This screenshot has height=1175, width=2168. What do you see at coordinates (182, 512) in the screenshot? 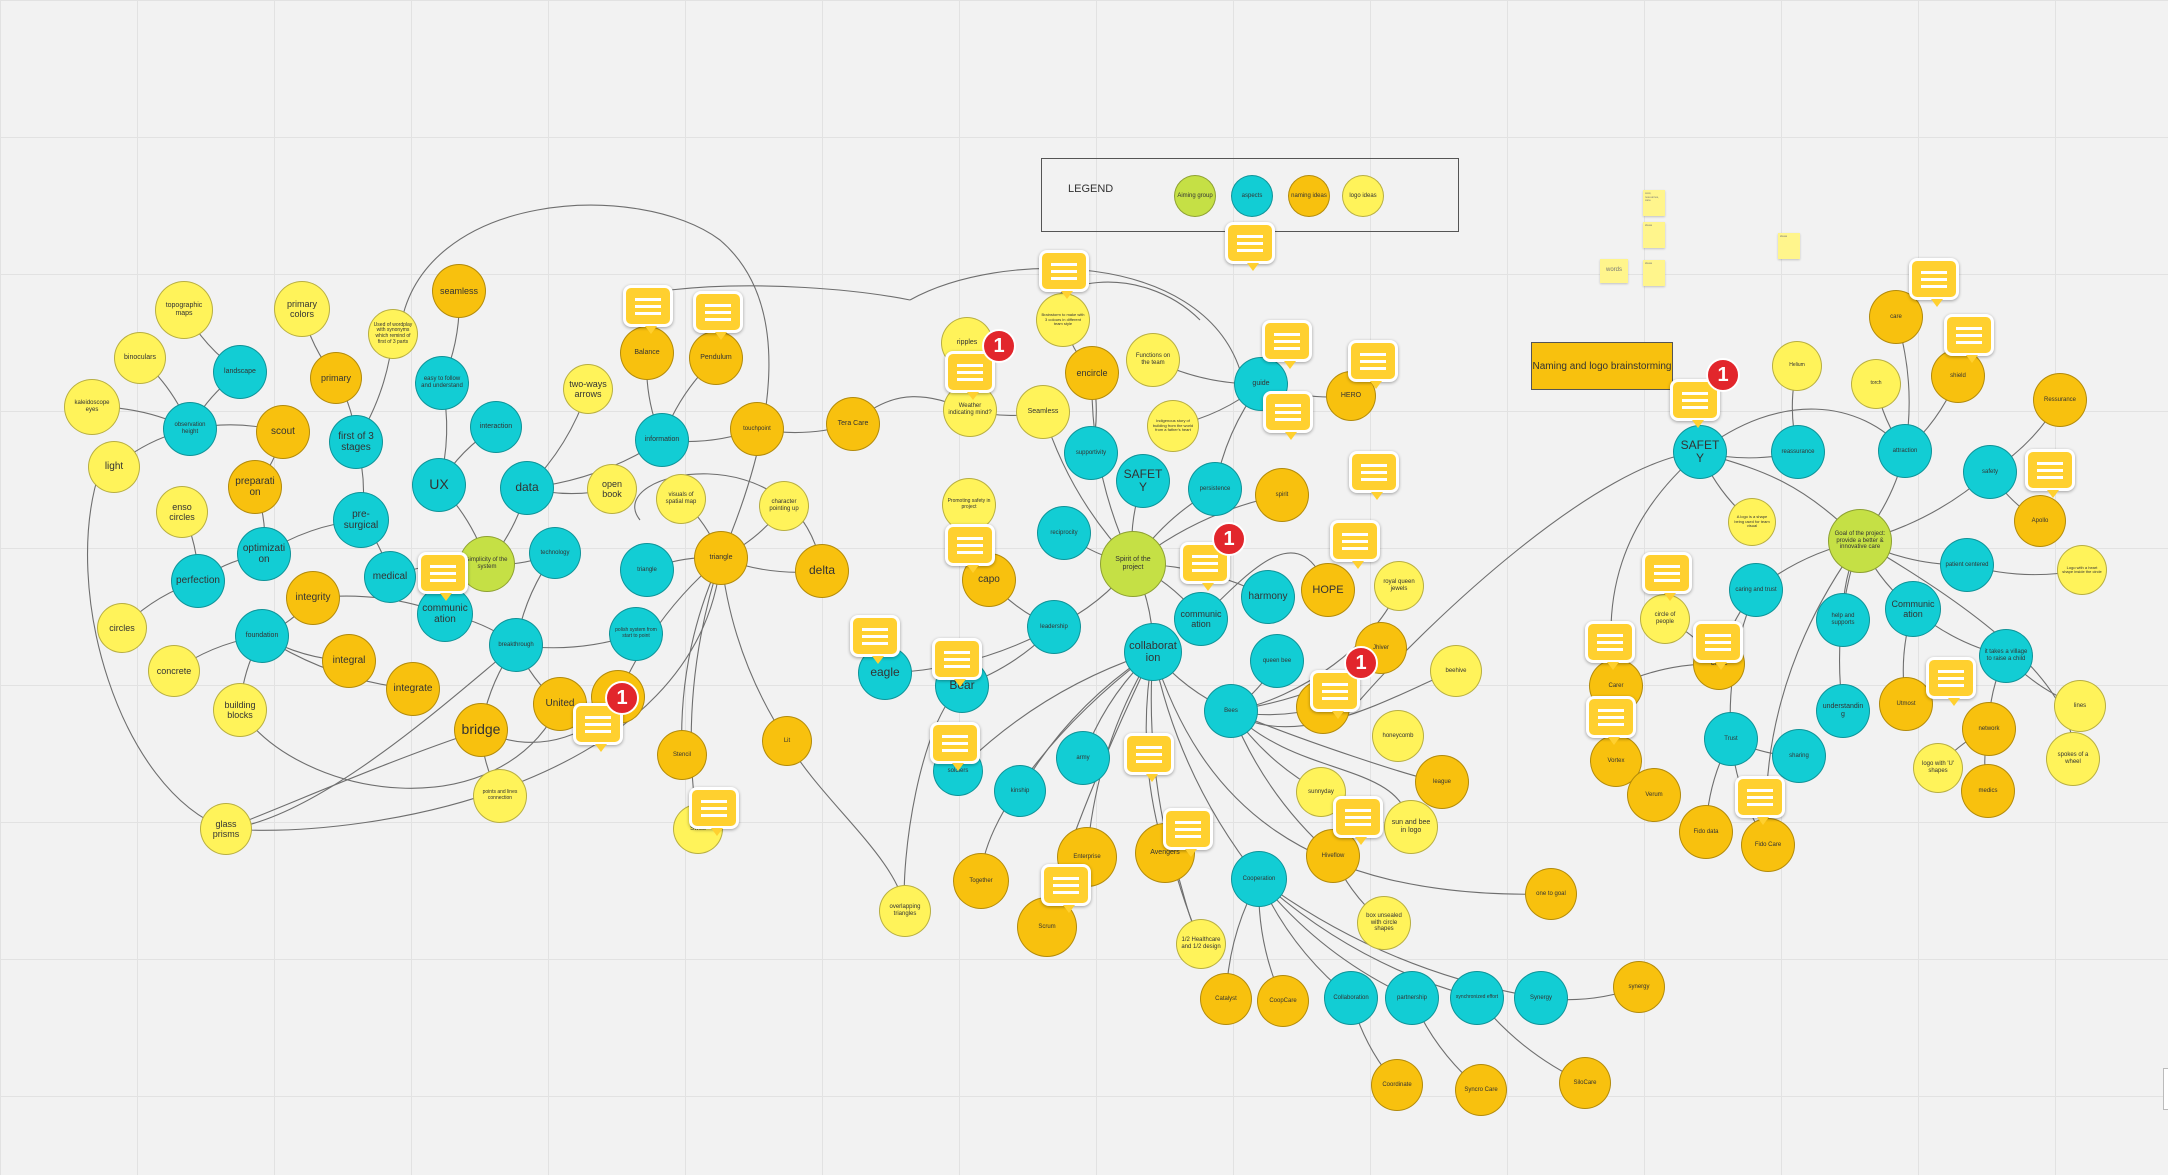
I see `mind-map-node: enso circles` at bounding box center [182, 512].